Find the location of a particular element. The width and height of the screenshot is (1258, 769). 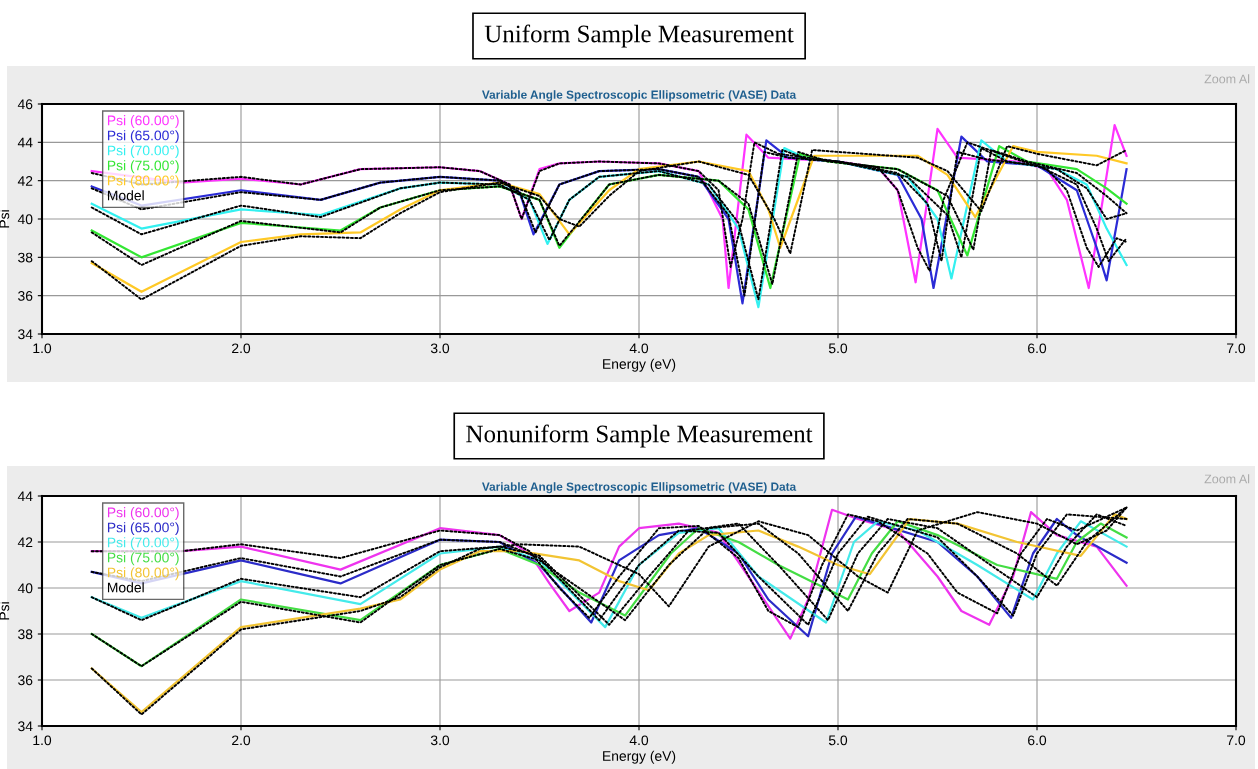

chart-title: Uniform Sample Measurement is located at coordinates (639, 36).